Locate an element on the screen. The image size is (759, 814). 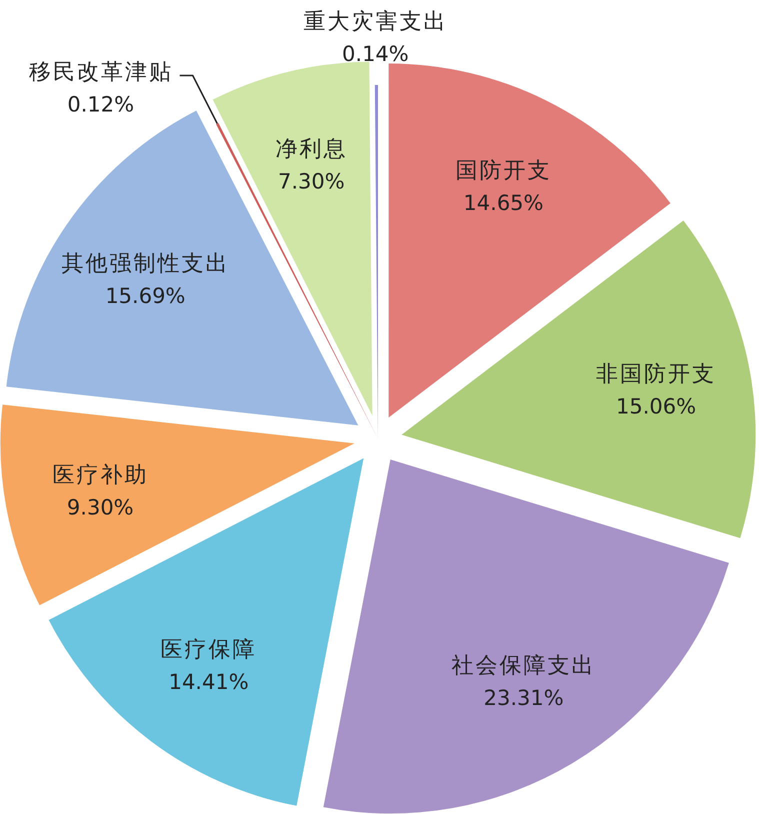
data-label: 14.41% is located at coordinates (208, 682).